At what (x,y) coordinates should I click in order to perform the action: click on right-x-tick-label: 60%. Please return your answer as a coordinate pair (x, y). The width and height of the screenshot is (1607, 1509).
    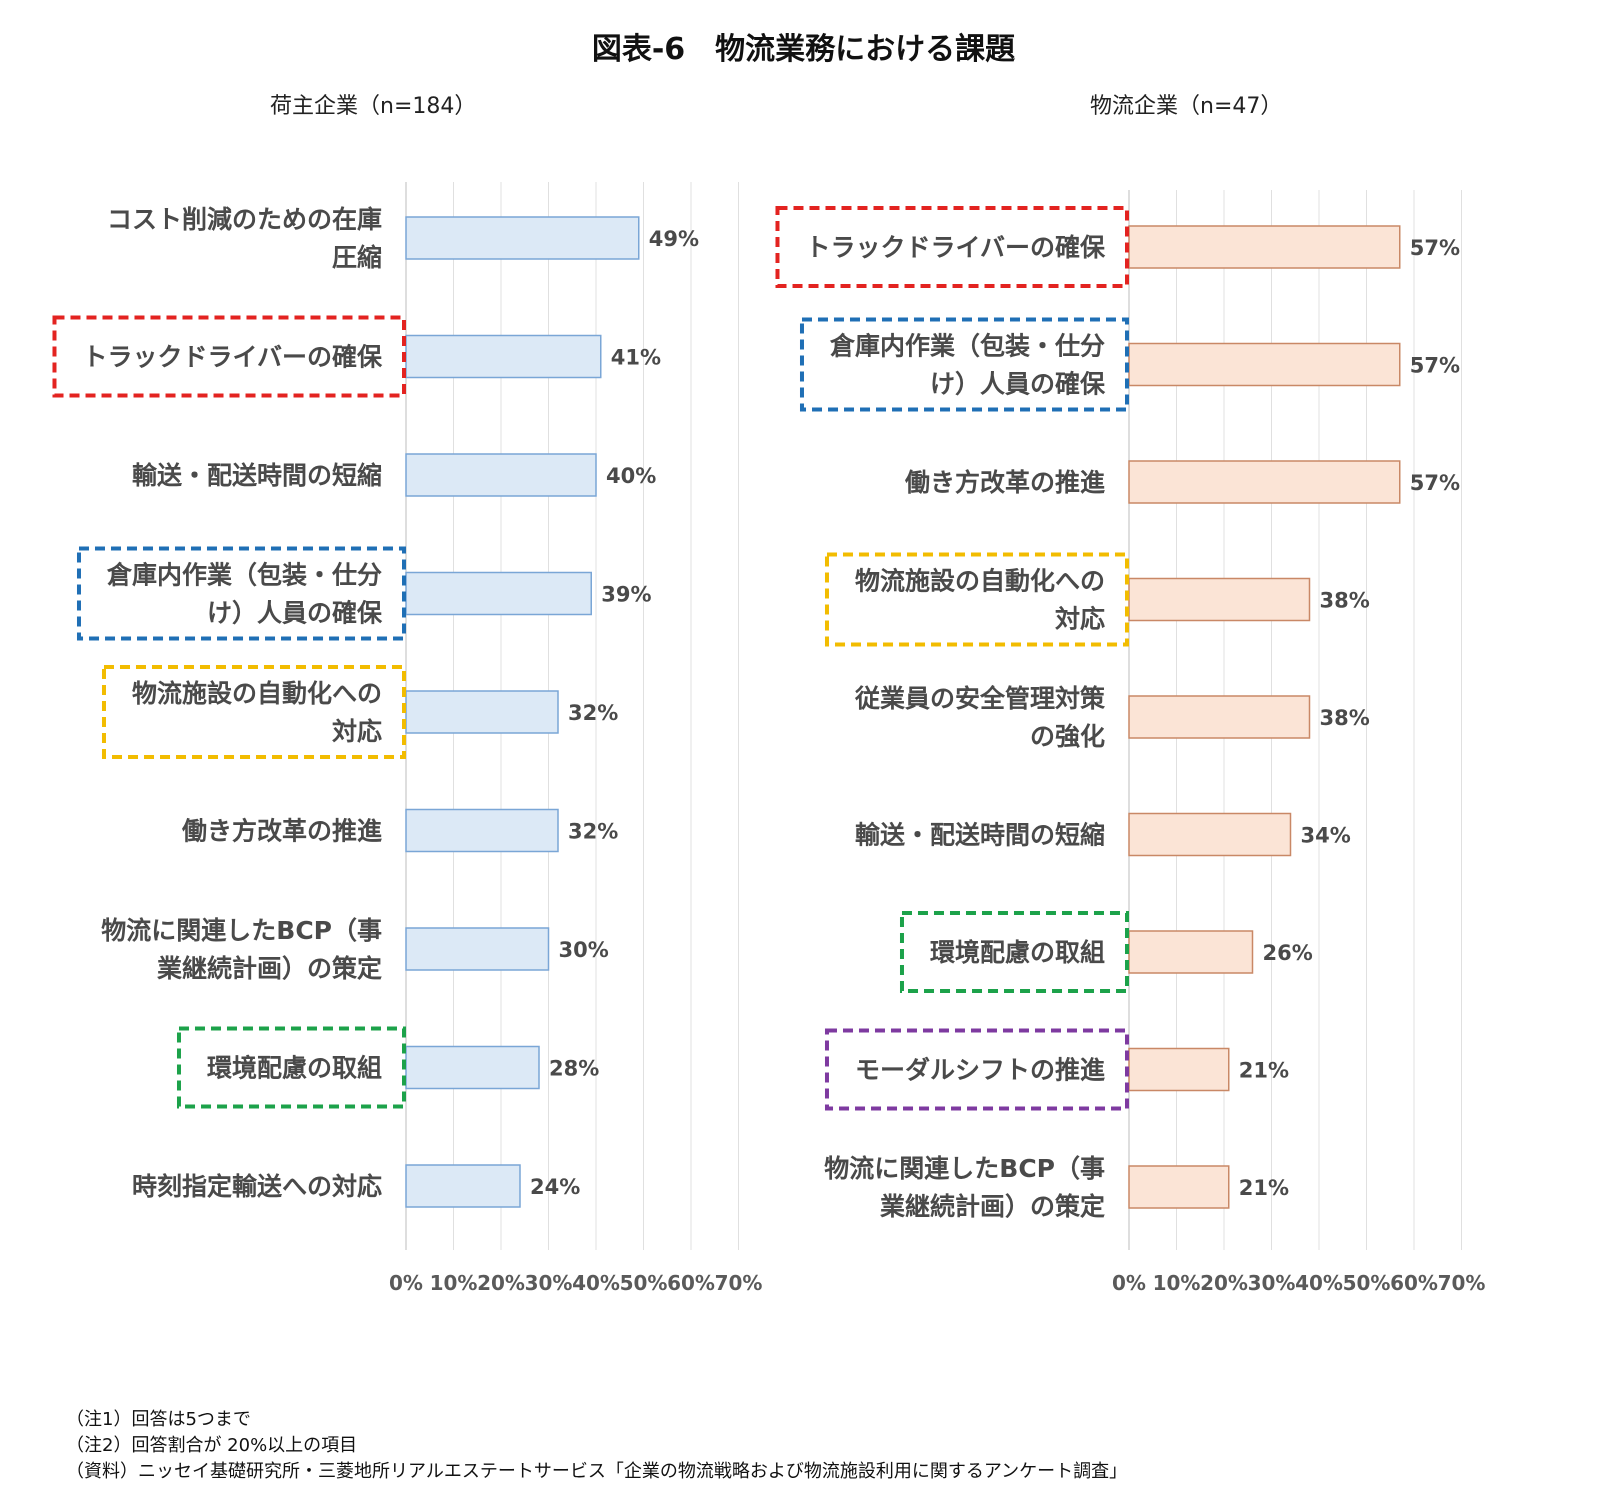
    Looking at the image, I should click on (1414, 1283).